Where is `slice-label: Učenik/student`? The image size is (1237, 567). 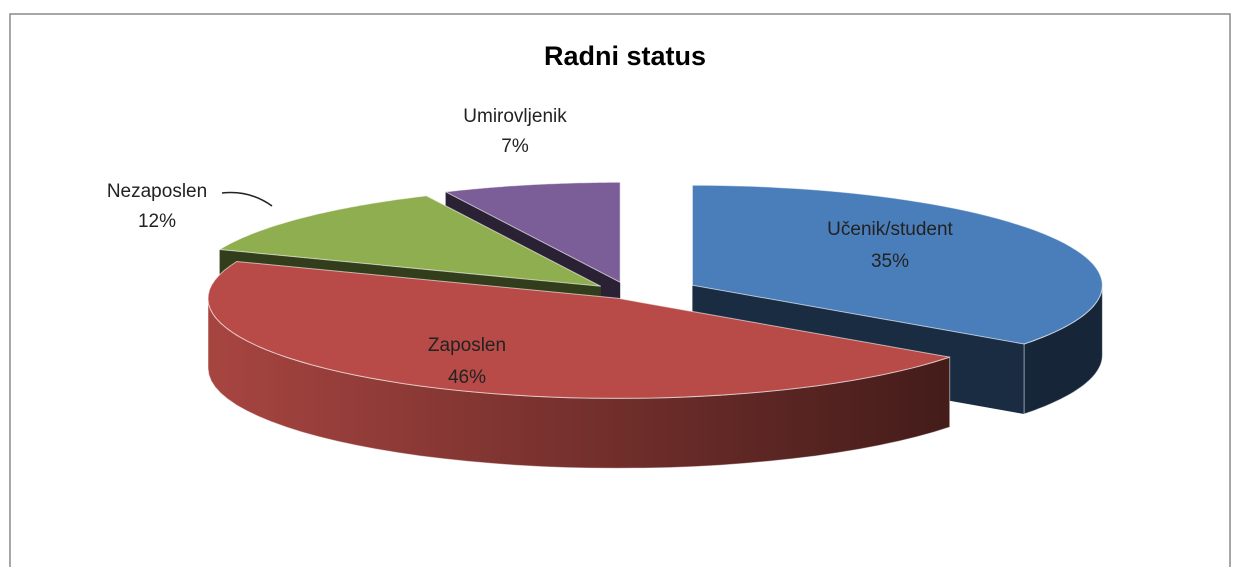 slice-label: Učenik/student is located at coordinates (890, 229).